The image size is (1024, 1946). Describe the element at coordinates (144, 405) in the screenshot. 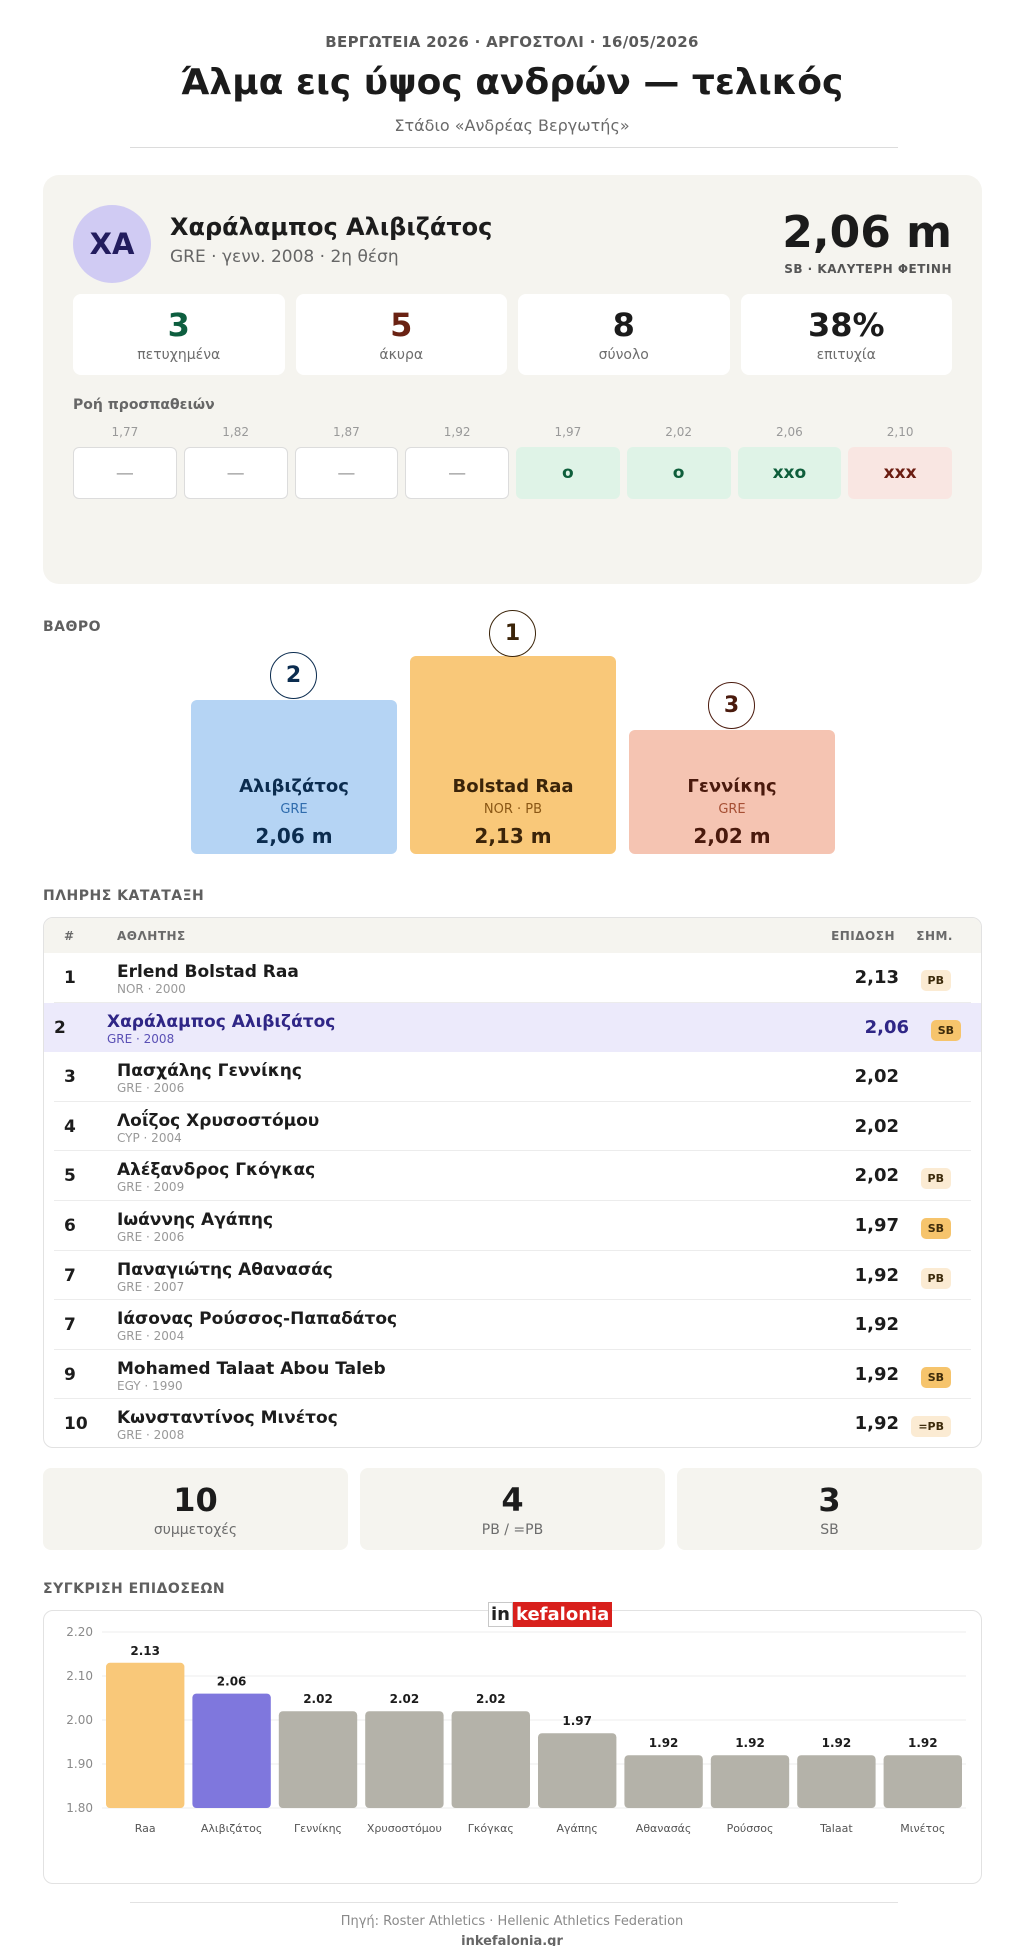

I see `attempt-flow-title: Ροή προσπαθειών` at that location.